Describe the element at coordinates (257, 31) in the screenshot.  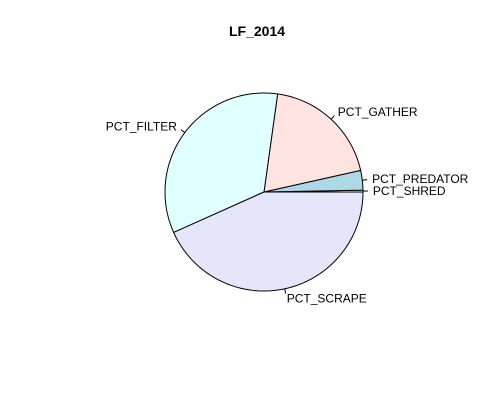
I see `chart-title: LF_2014` at that location.